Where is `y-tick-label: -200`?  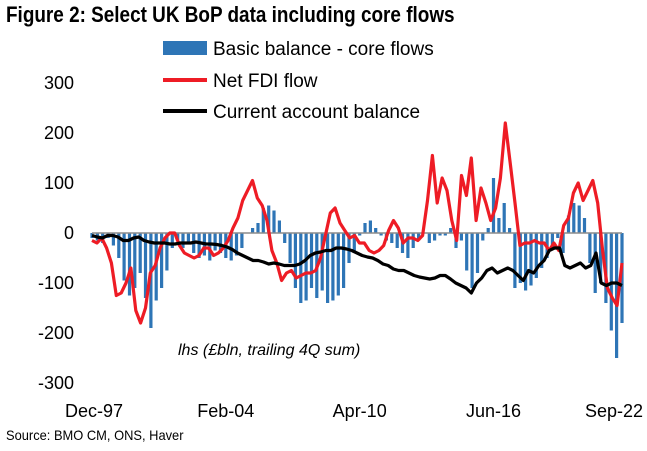 y-tick-label: -200 is located at coordinates (56, 333).